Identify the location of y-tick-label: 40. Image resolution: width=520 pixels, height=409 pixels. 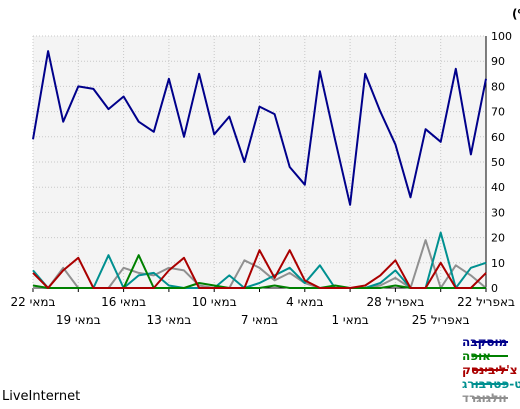
(498, 187).